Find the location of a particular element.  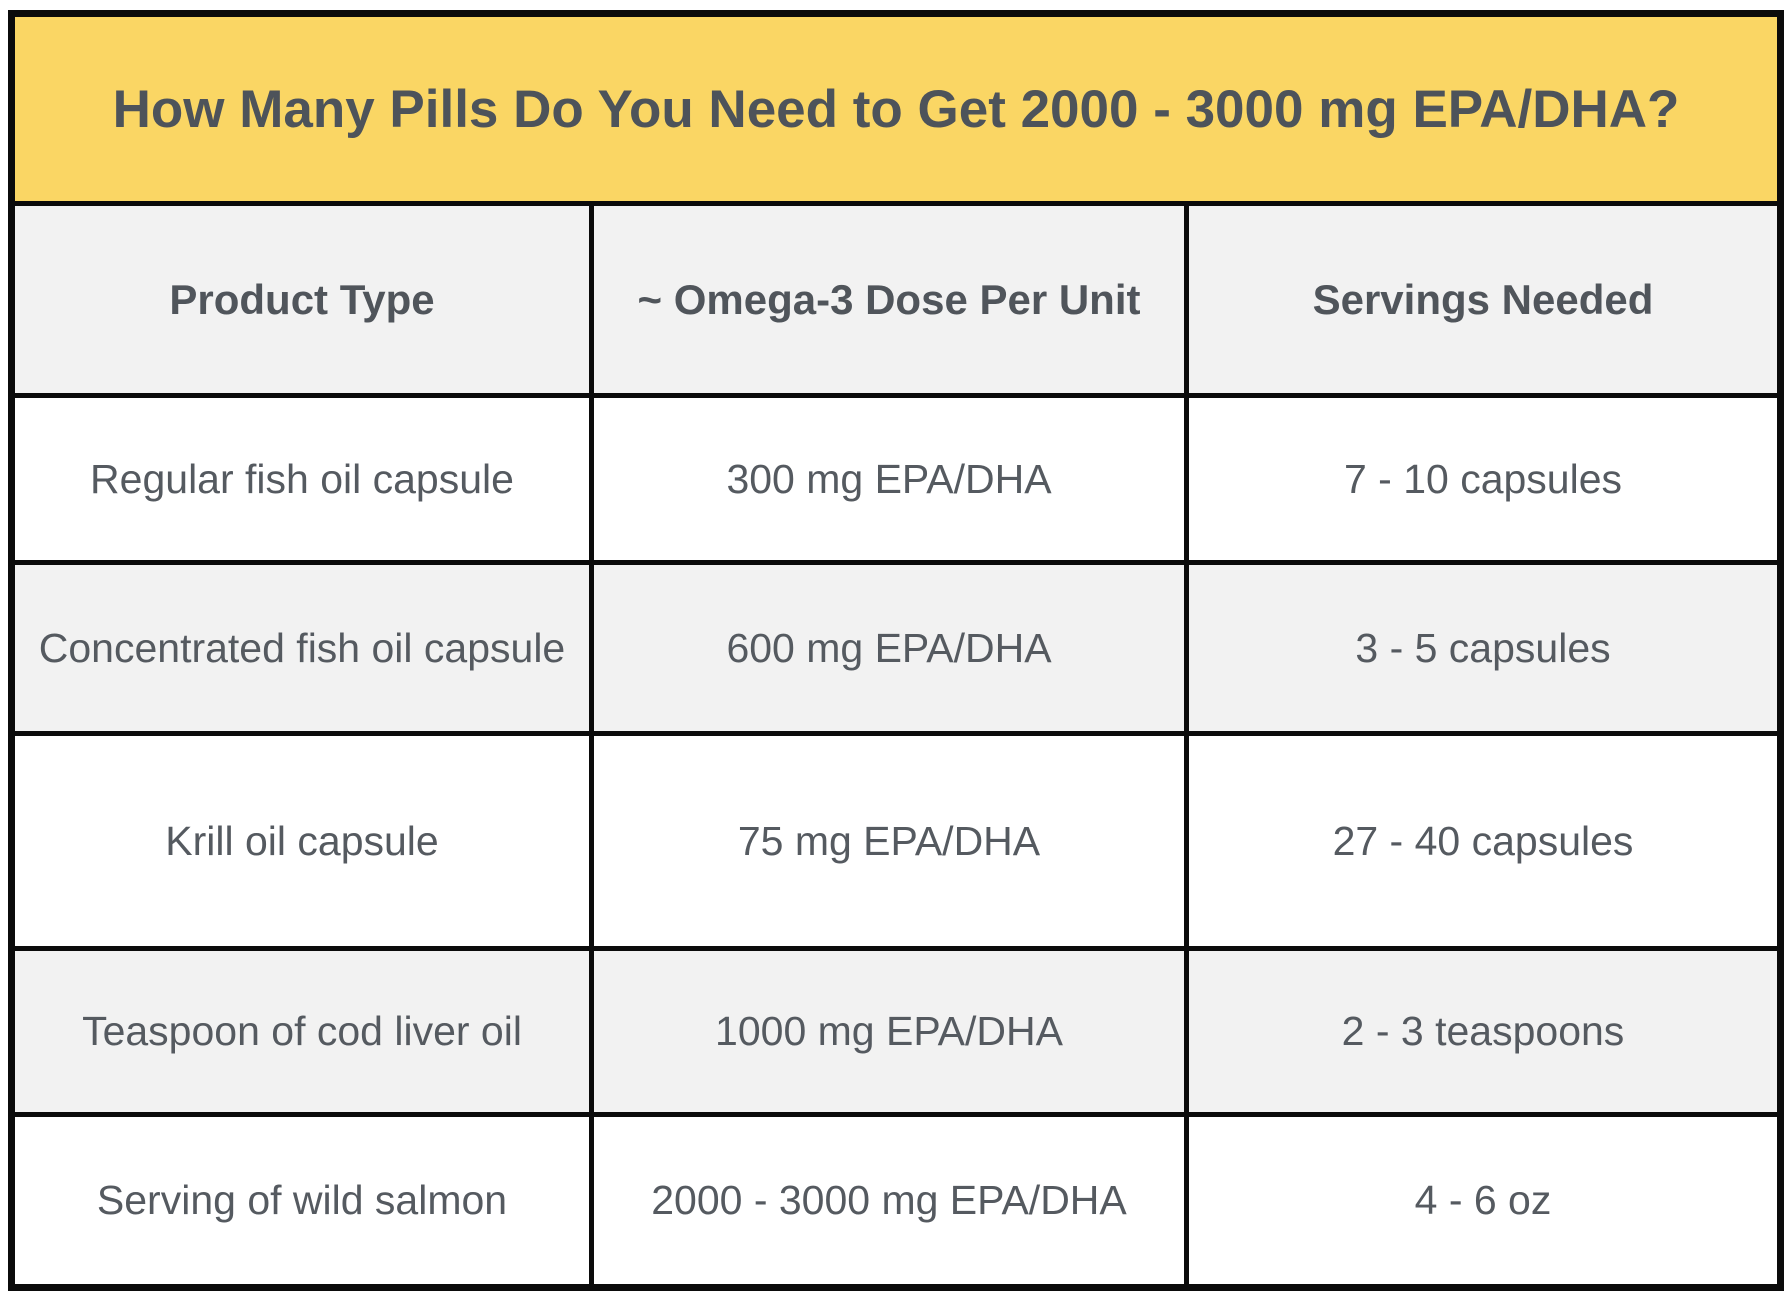

cell-text: 4 - 6 oz is located at coordinates (1483, 1200).